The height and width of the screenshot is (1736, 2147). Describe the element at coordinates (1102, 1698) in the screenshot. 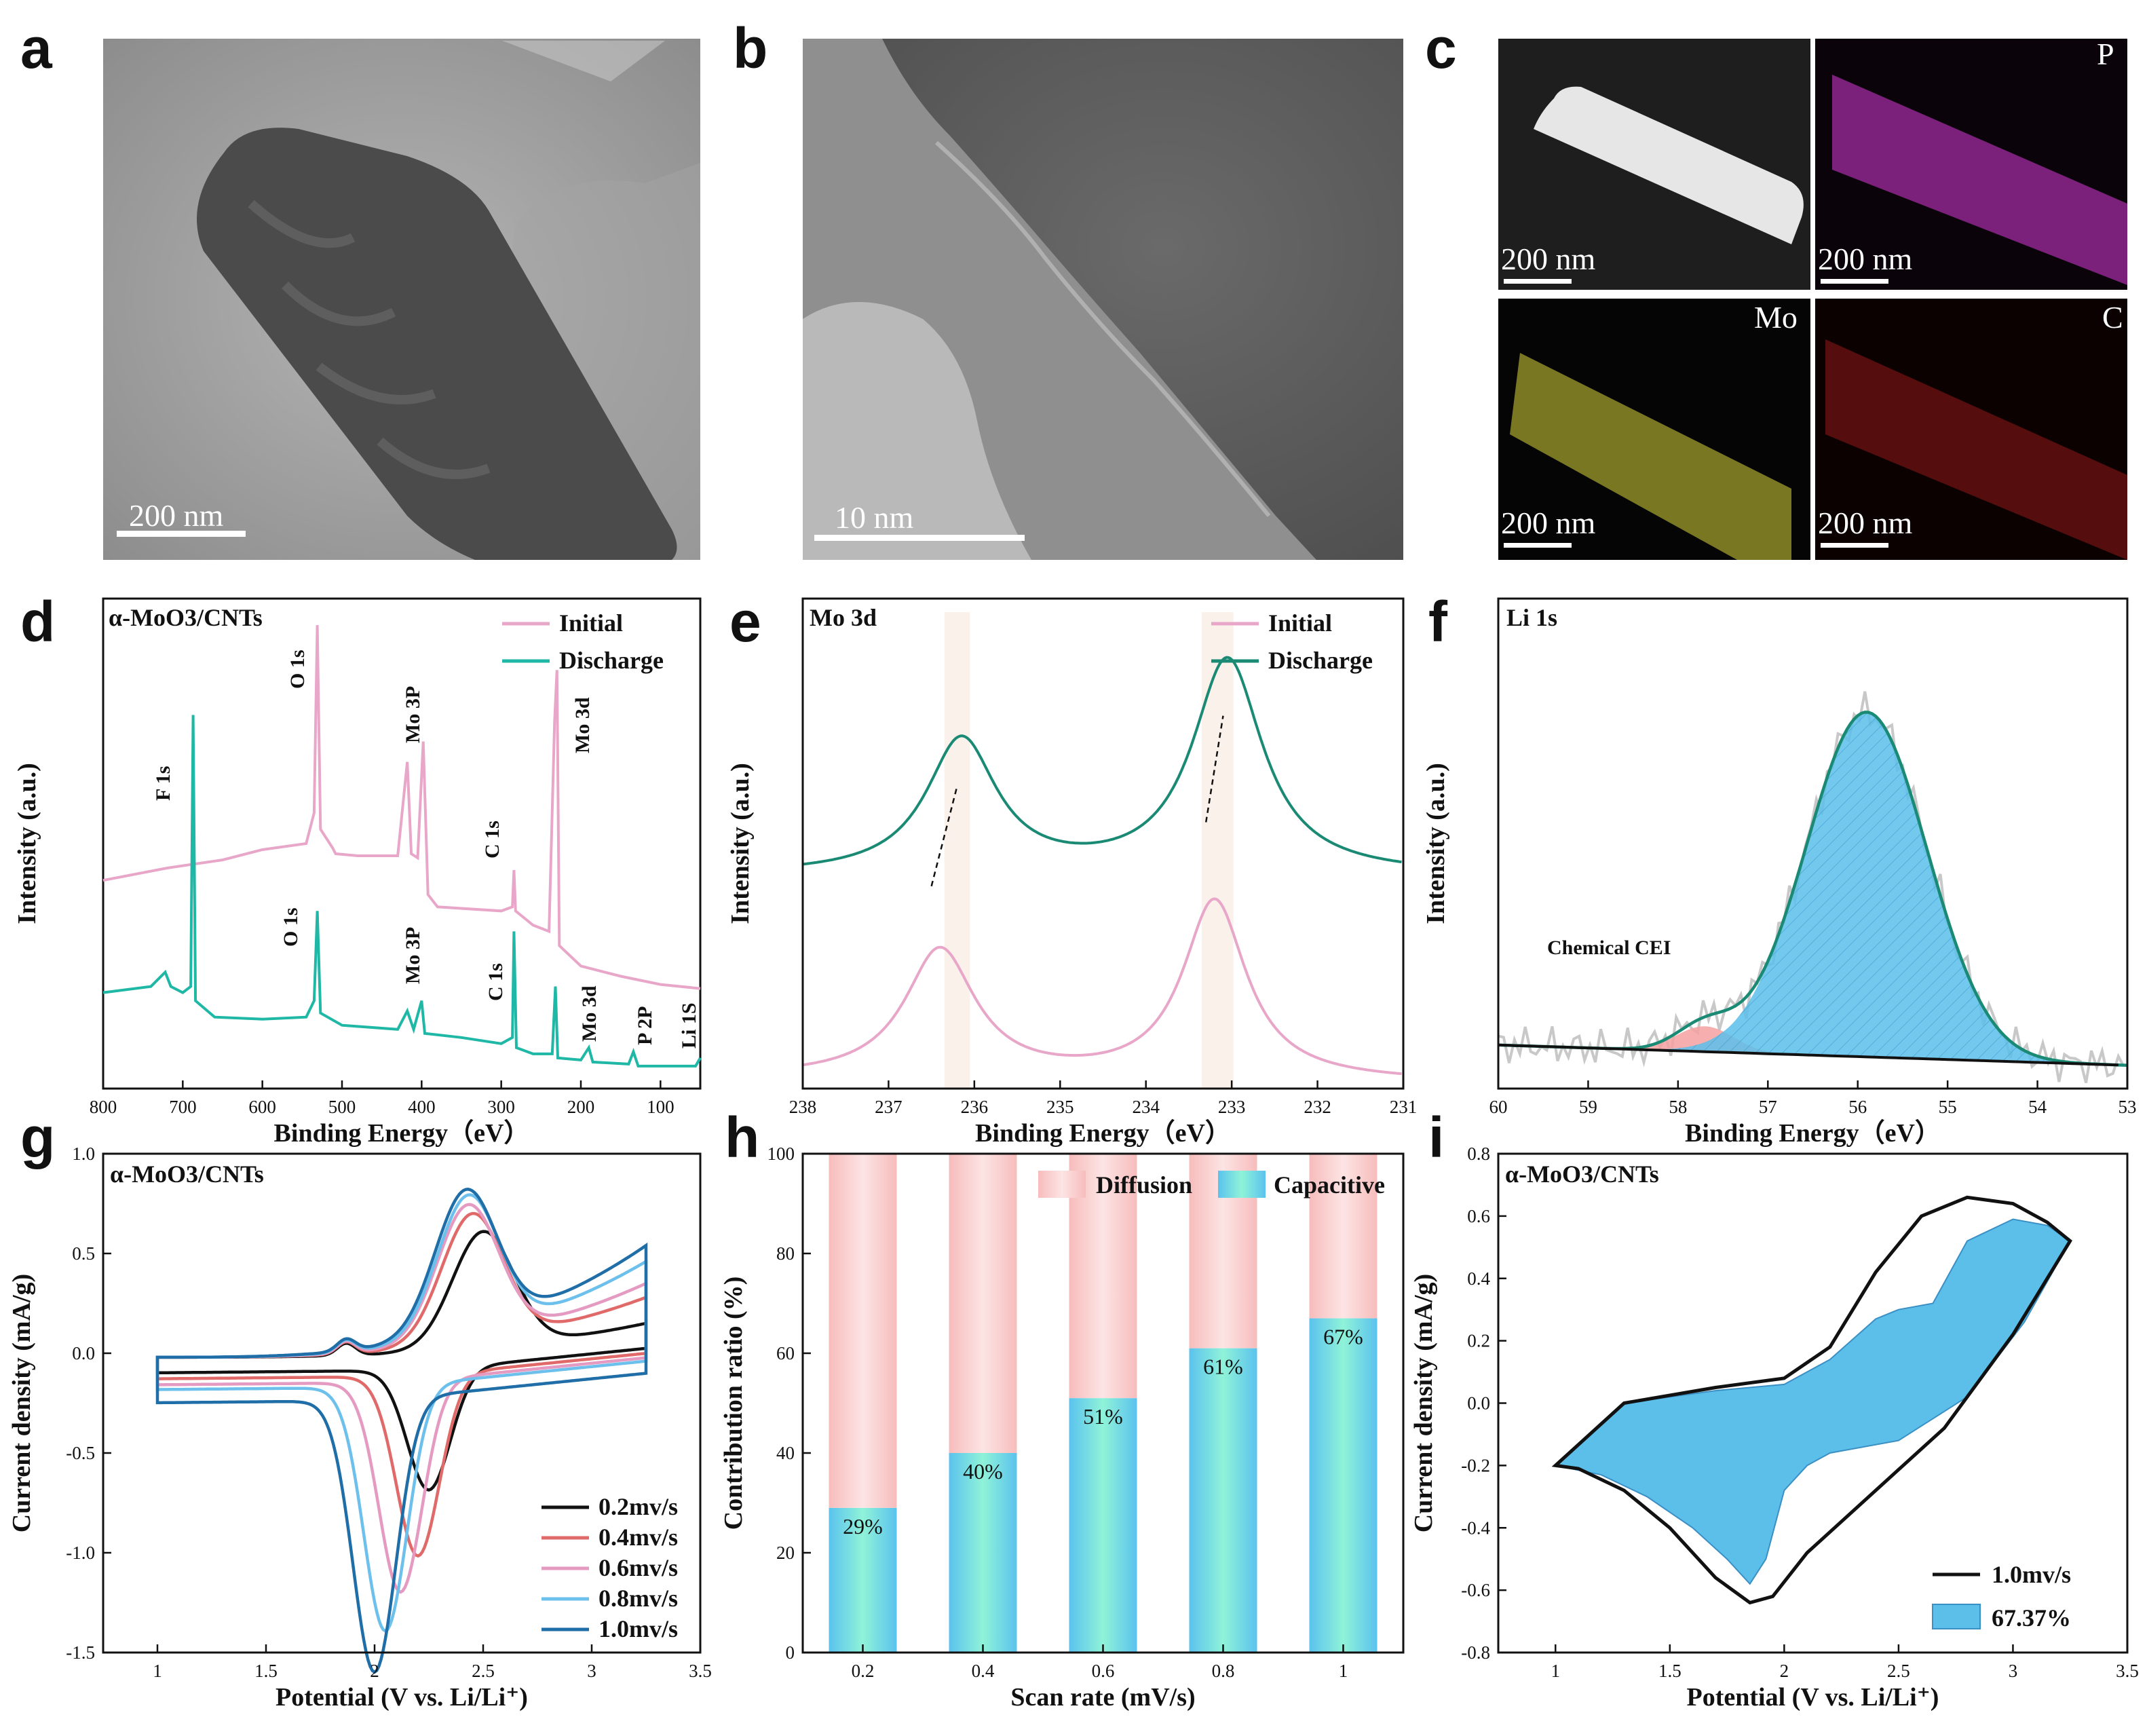

I see `x-axis-title-h: Scan rate (mV/s)` at that location.